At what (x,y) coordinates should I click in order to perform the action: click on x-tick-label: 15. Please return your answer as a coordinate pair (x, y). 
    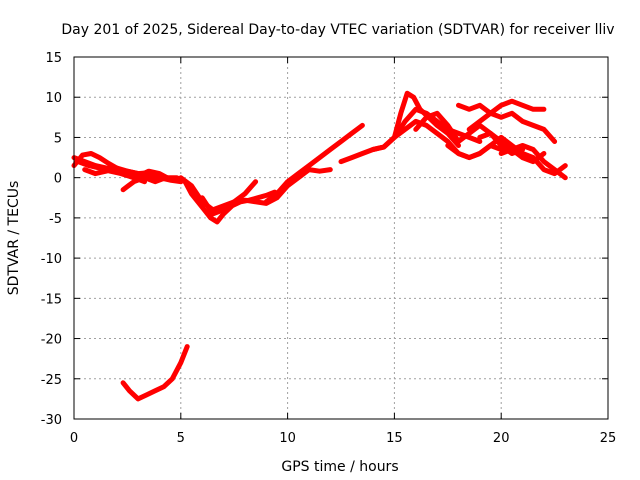
    Looking at the image, I should click on (394, 438).